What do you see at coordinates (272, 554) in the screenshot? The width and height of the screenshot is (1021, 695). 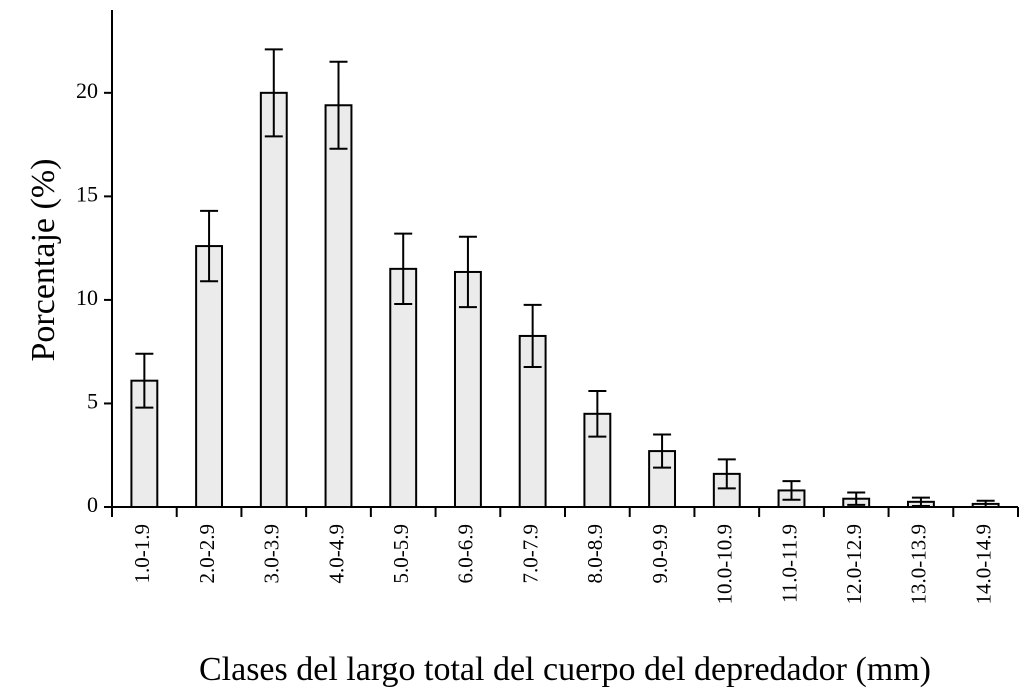 I see `x-tick-label: 3.0-3.9` at bounding box center [272, 554].